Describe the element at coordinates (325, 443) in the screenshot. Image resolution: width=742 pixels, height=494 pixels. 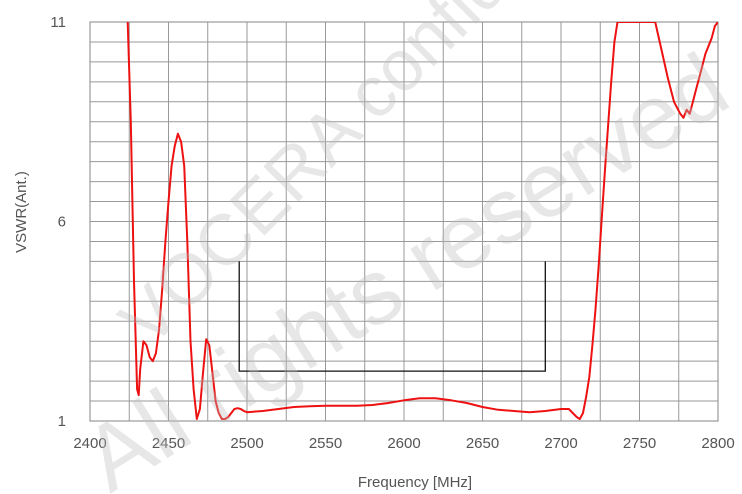
I see `x-tick-label: 2550` at that location.